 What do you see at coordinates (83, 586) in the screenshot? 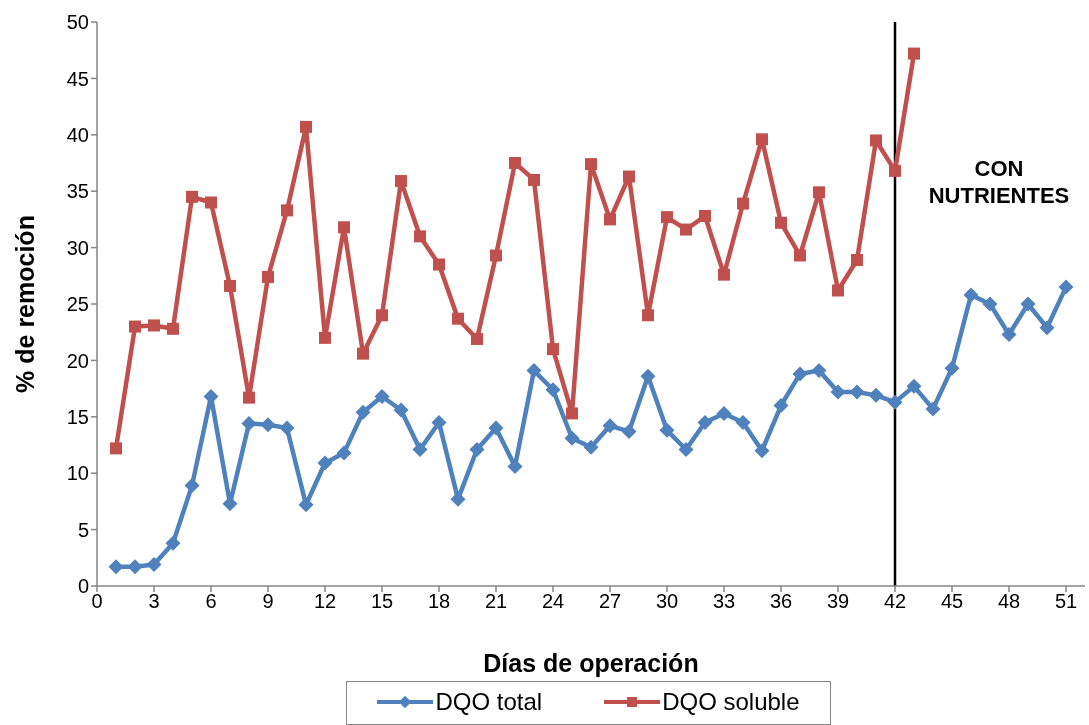
I see `y-tick-label: 0` at bounding box center [83, 586].